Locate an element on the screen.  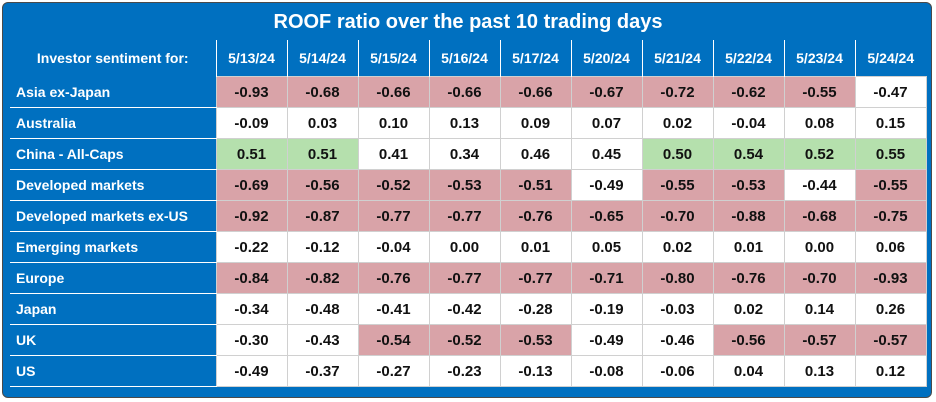
value-cell: -0.87 is located at coordinates (322, 216).